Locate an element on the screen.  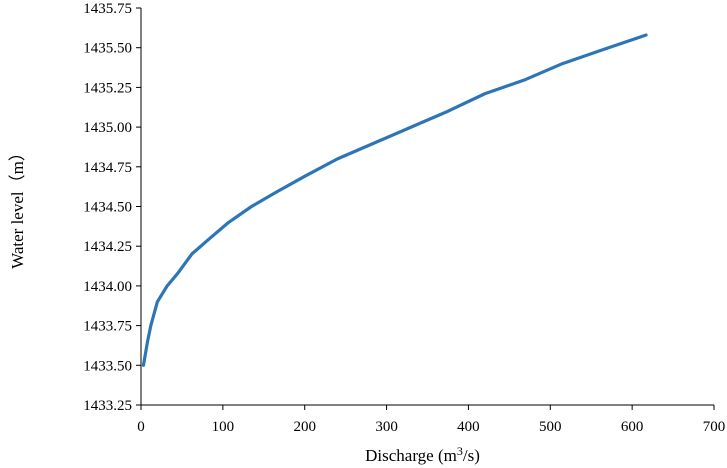
x-axis-title-main: Discharge (m is located at coordinates (411, 455).